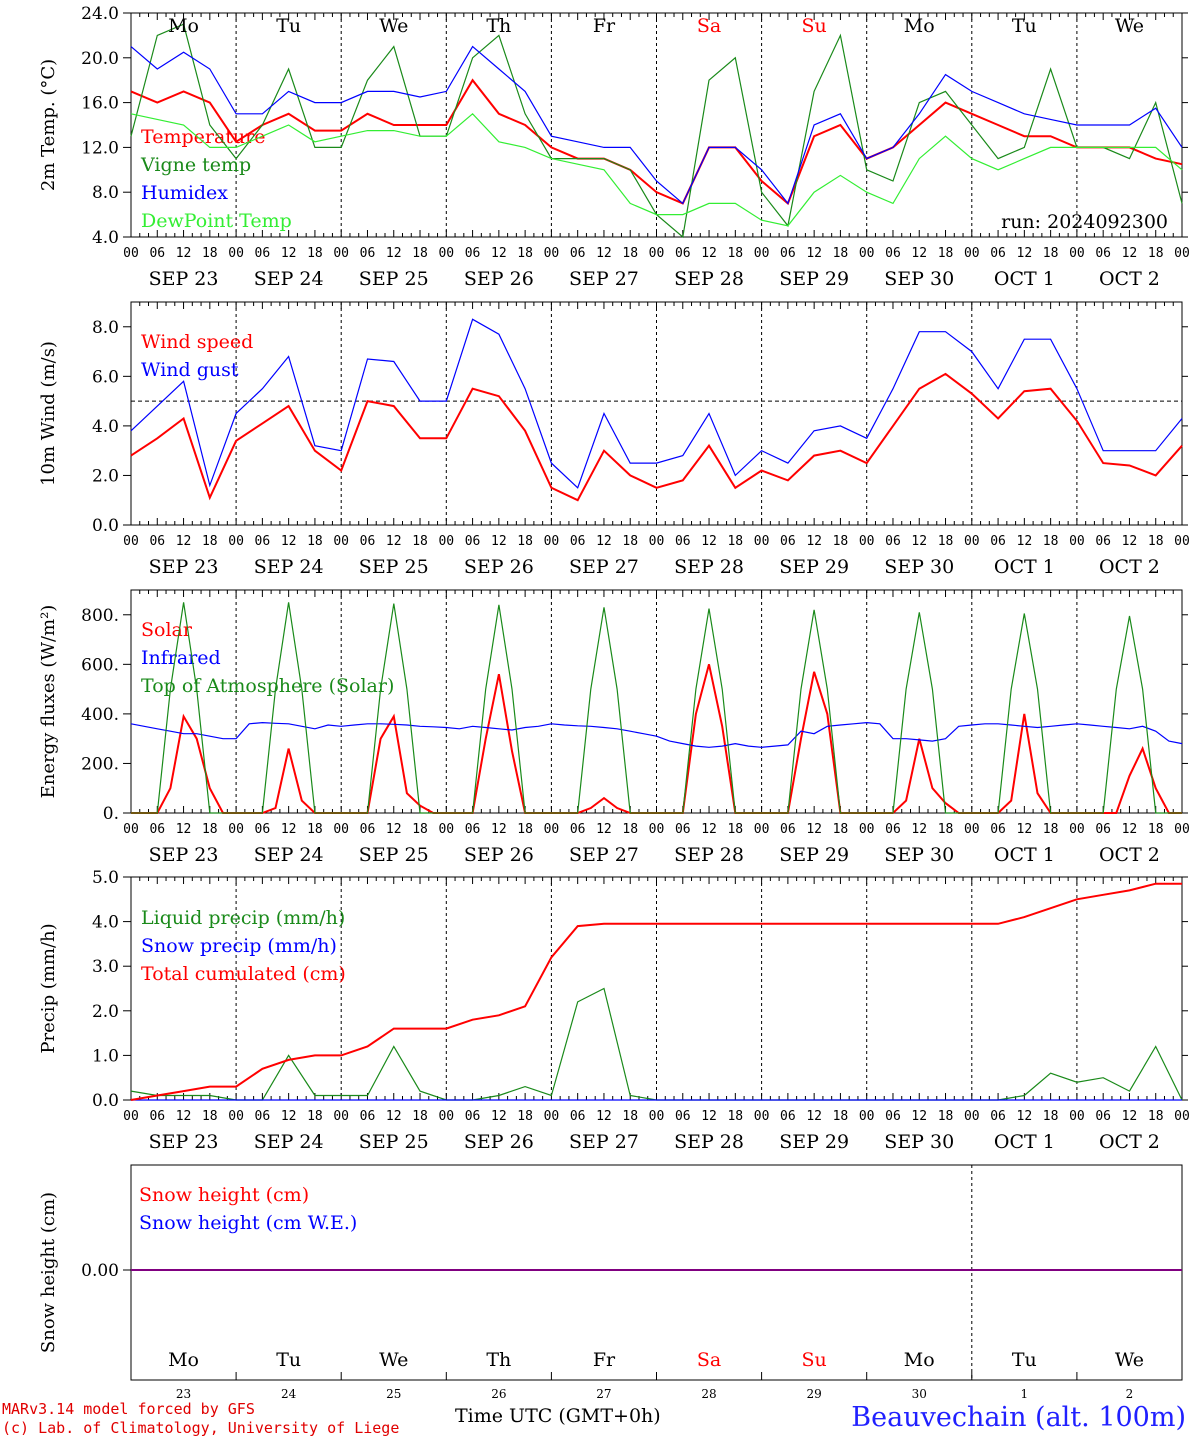  Describe the element at coordinates (289, 1394) in the screenshot. I see `day-number-label: 24` at that location.